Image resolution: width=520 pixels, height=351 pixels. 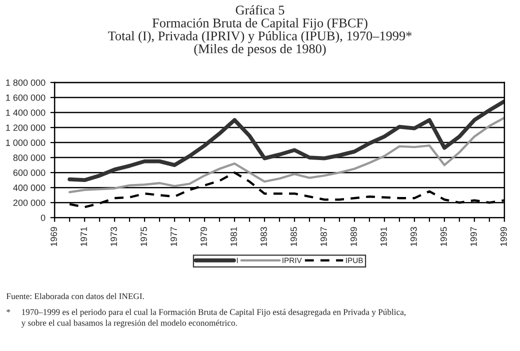 What do you see at coordinates (29, 173) in the screenshot?
I see `y-tick-label: 600 000` at bounding box center [29, 173].